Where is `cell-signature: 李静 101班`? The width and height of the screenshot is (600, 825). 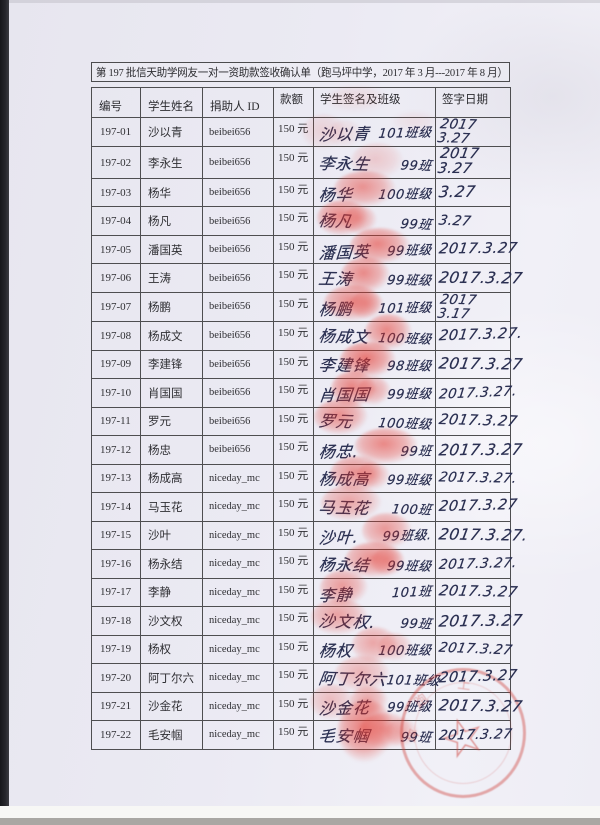 cell-signature: 李静 101班 is located at coordinates (374, 592).